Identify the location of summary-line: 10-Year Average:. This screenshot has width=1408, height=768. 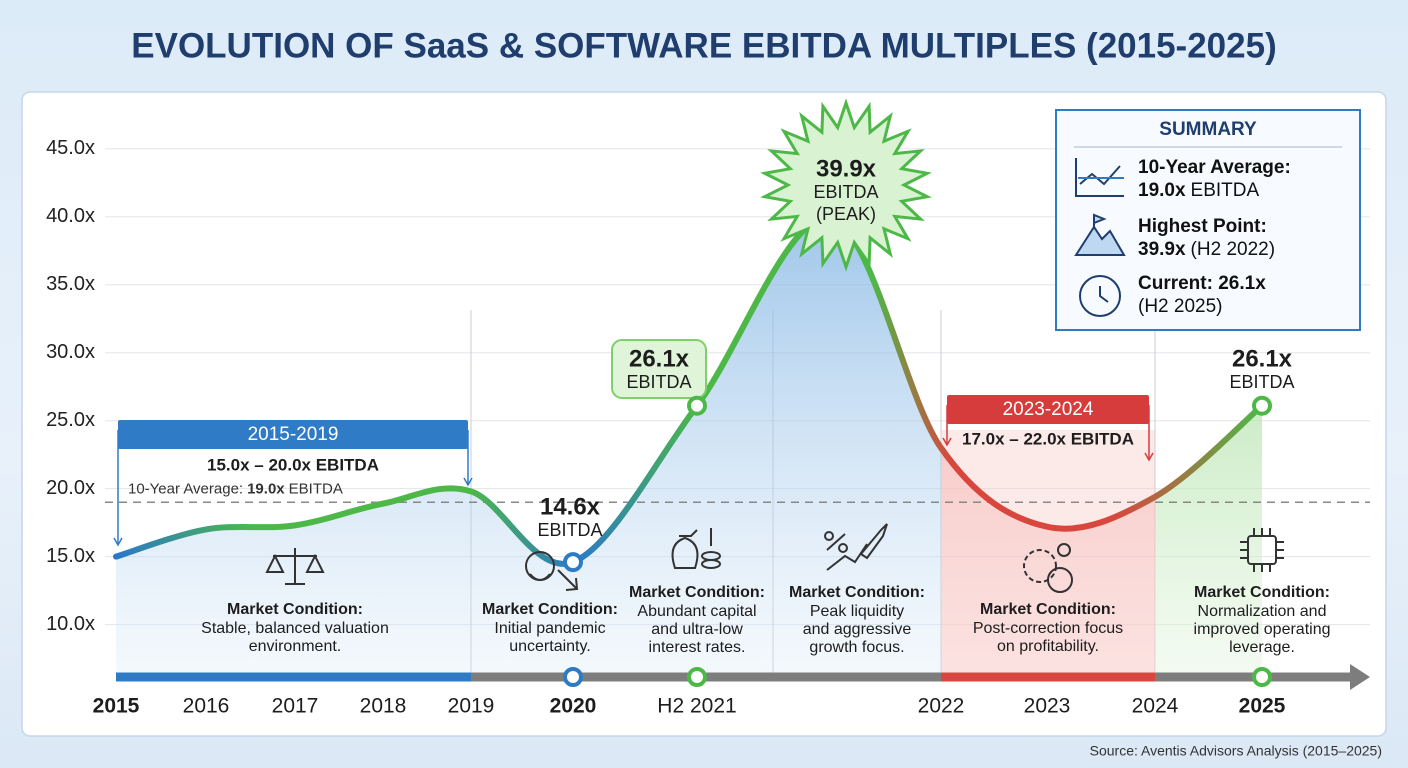
(1214, 167).